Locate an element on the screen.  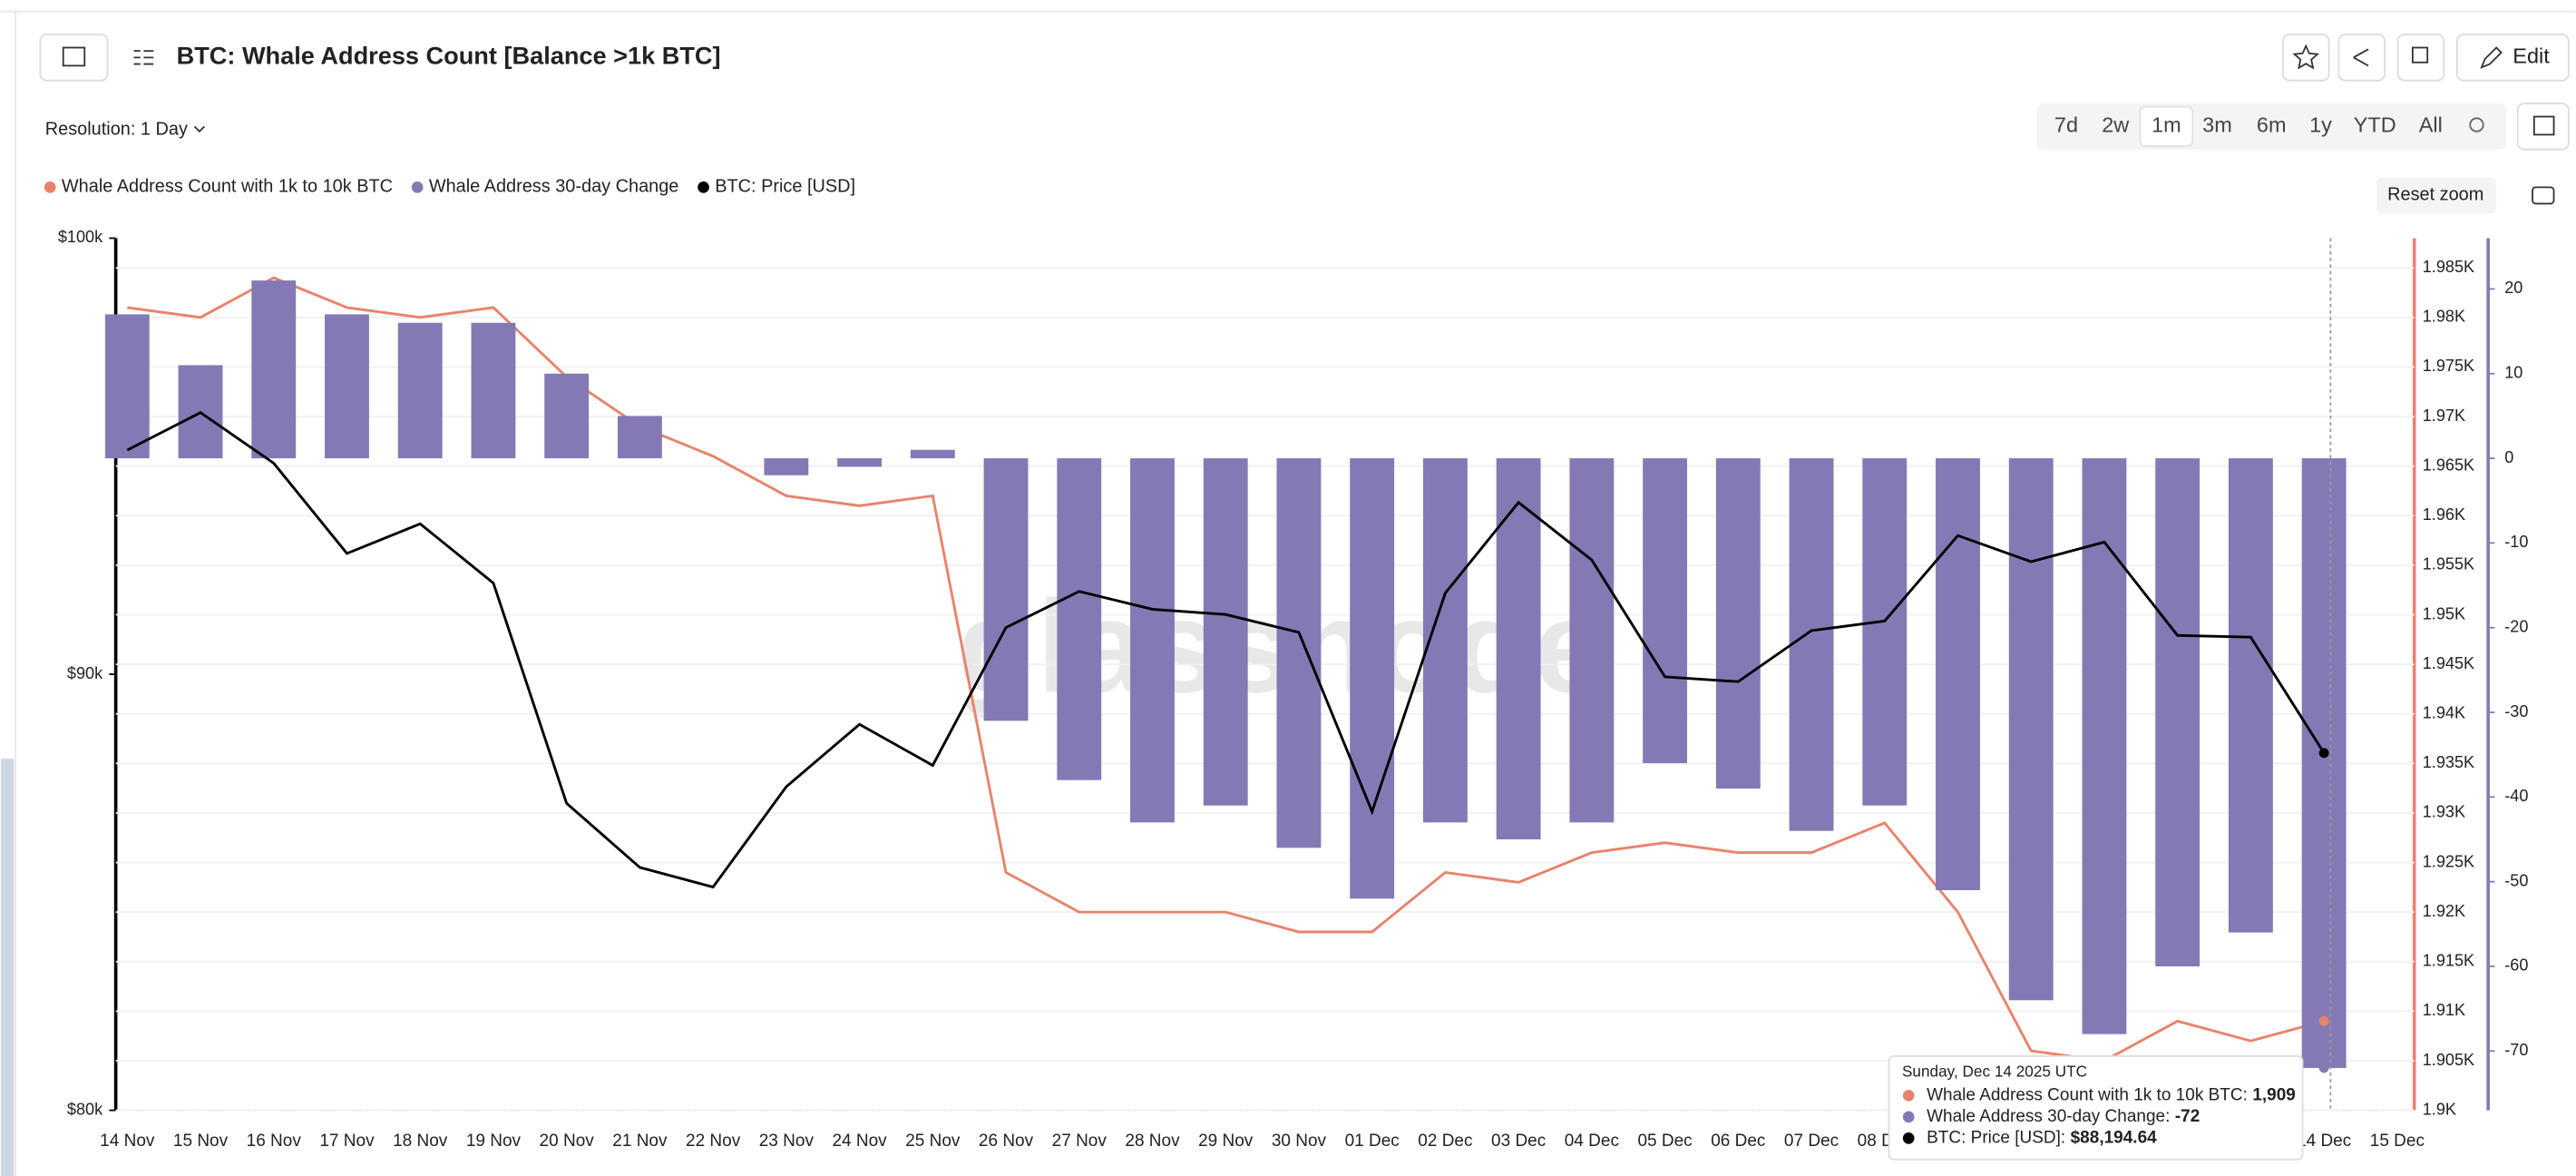
x-tick-label: 30 Nov is located at coordinates (1299, 1141).